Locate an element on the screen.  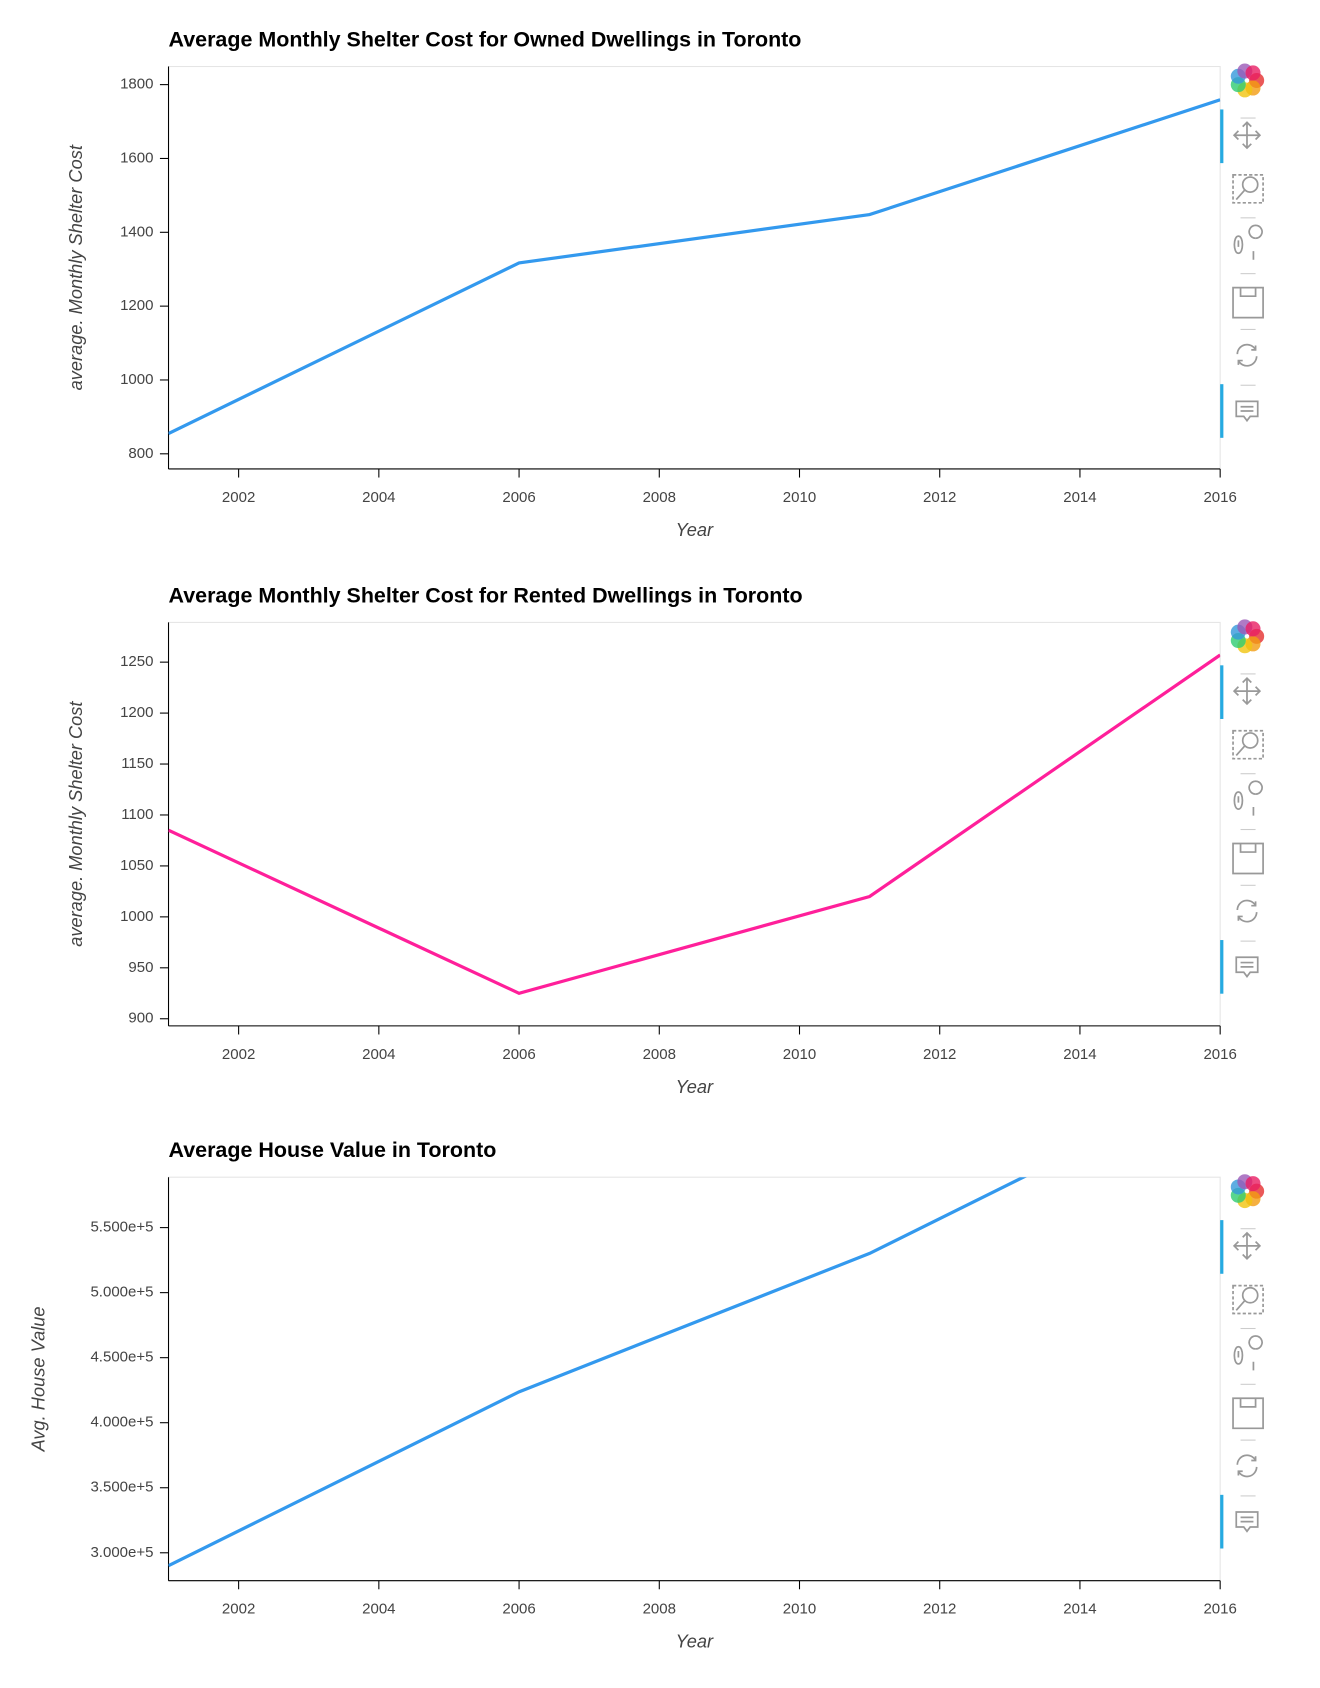
y-tick-label: 5.500e+5 is located at coordinates (121, 1227).